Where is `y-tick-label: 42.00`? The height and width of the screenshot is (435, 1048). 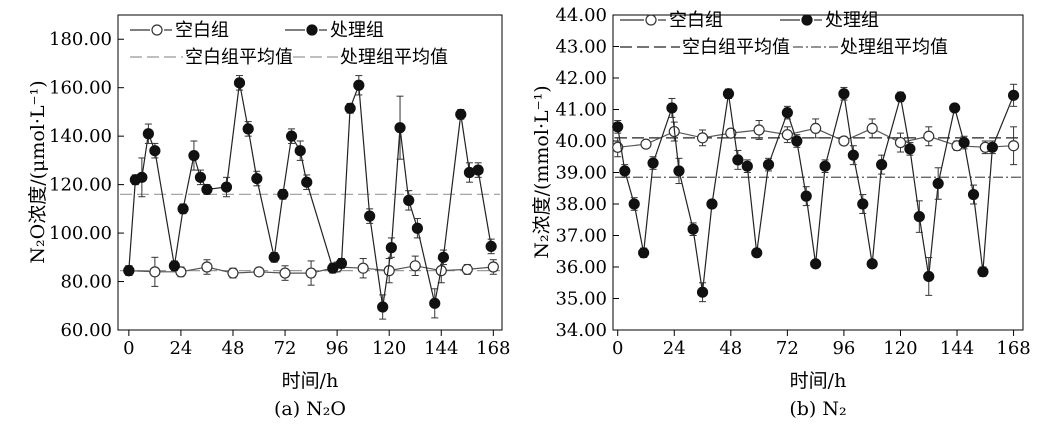 y-tick-label: 42.00 is located at coordinates (581, 78).